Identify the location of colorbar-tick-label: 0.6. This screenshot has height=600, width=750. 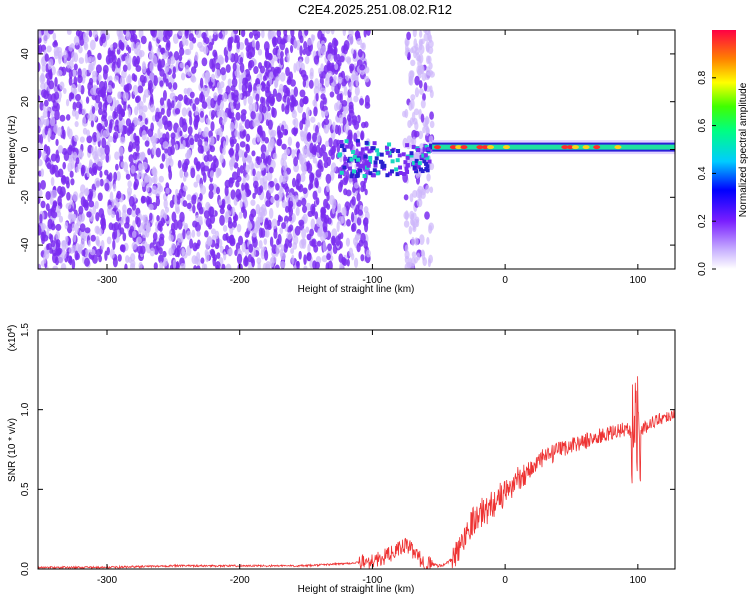
(702, 125).